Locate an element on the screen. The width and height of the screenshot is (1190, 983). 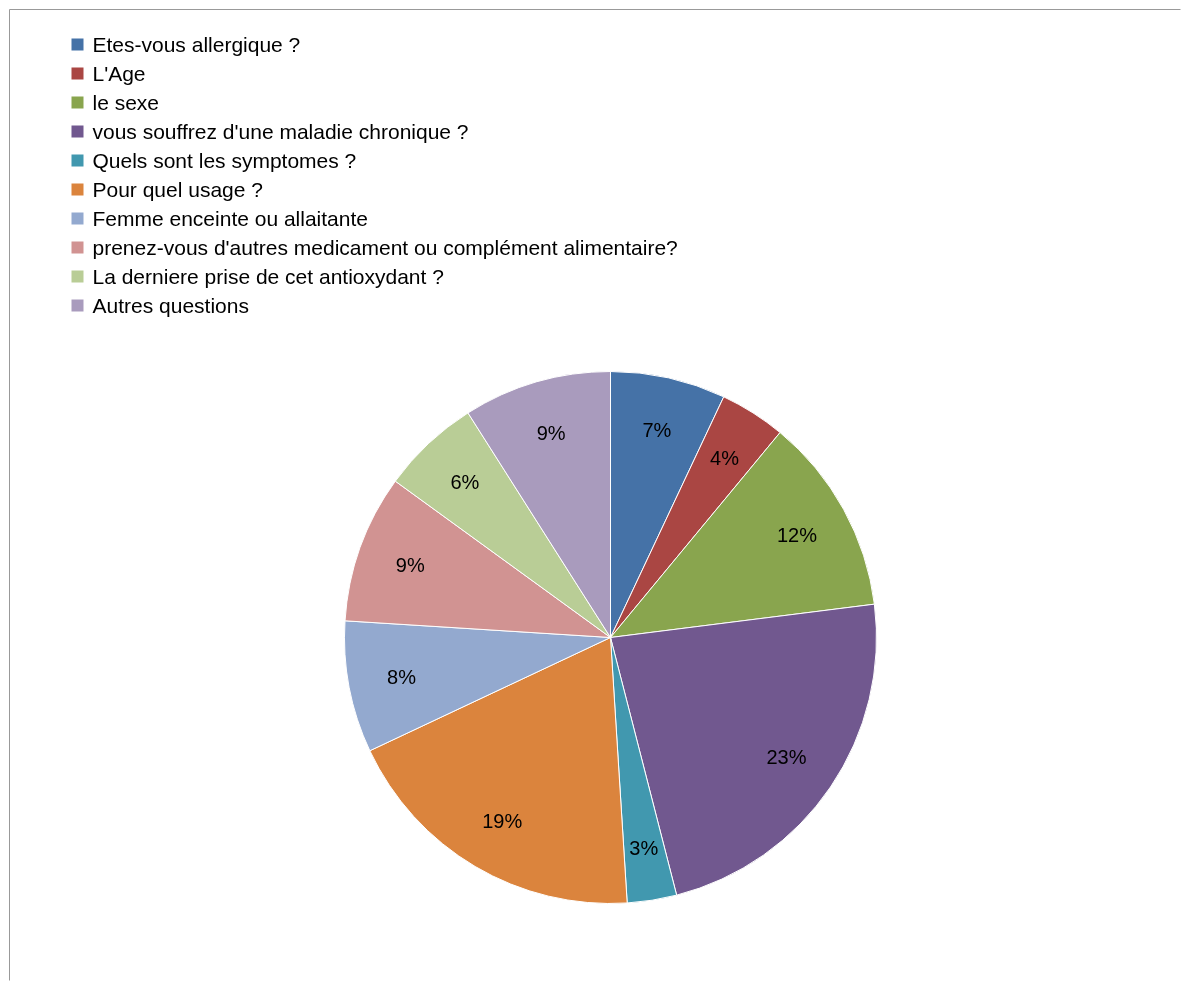
legend-label: le sexe is located at coordinates (126, 102).